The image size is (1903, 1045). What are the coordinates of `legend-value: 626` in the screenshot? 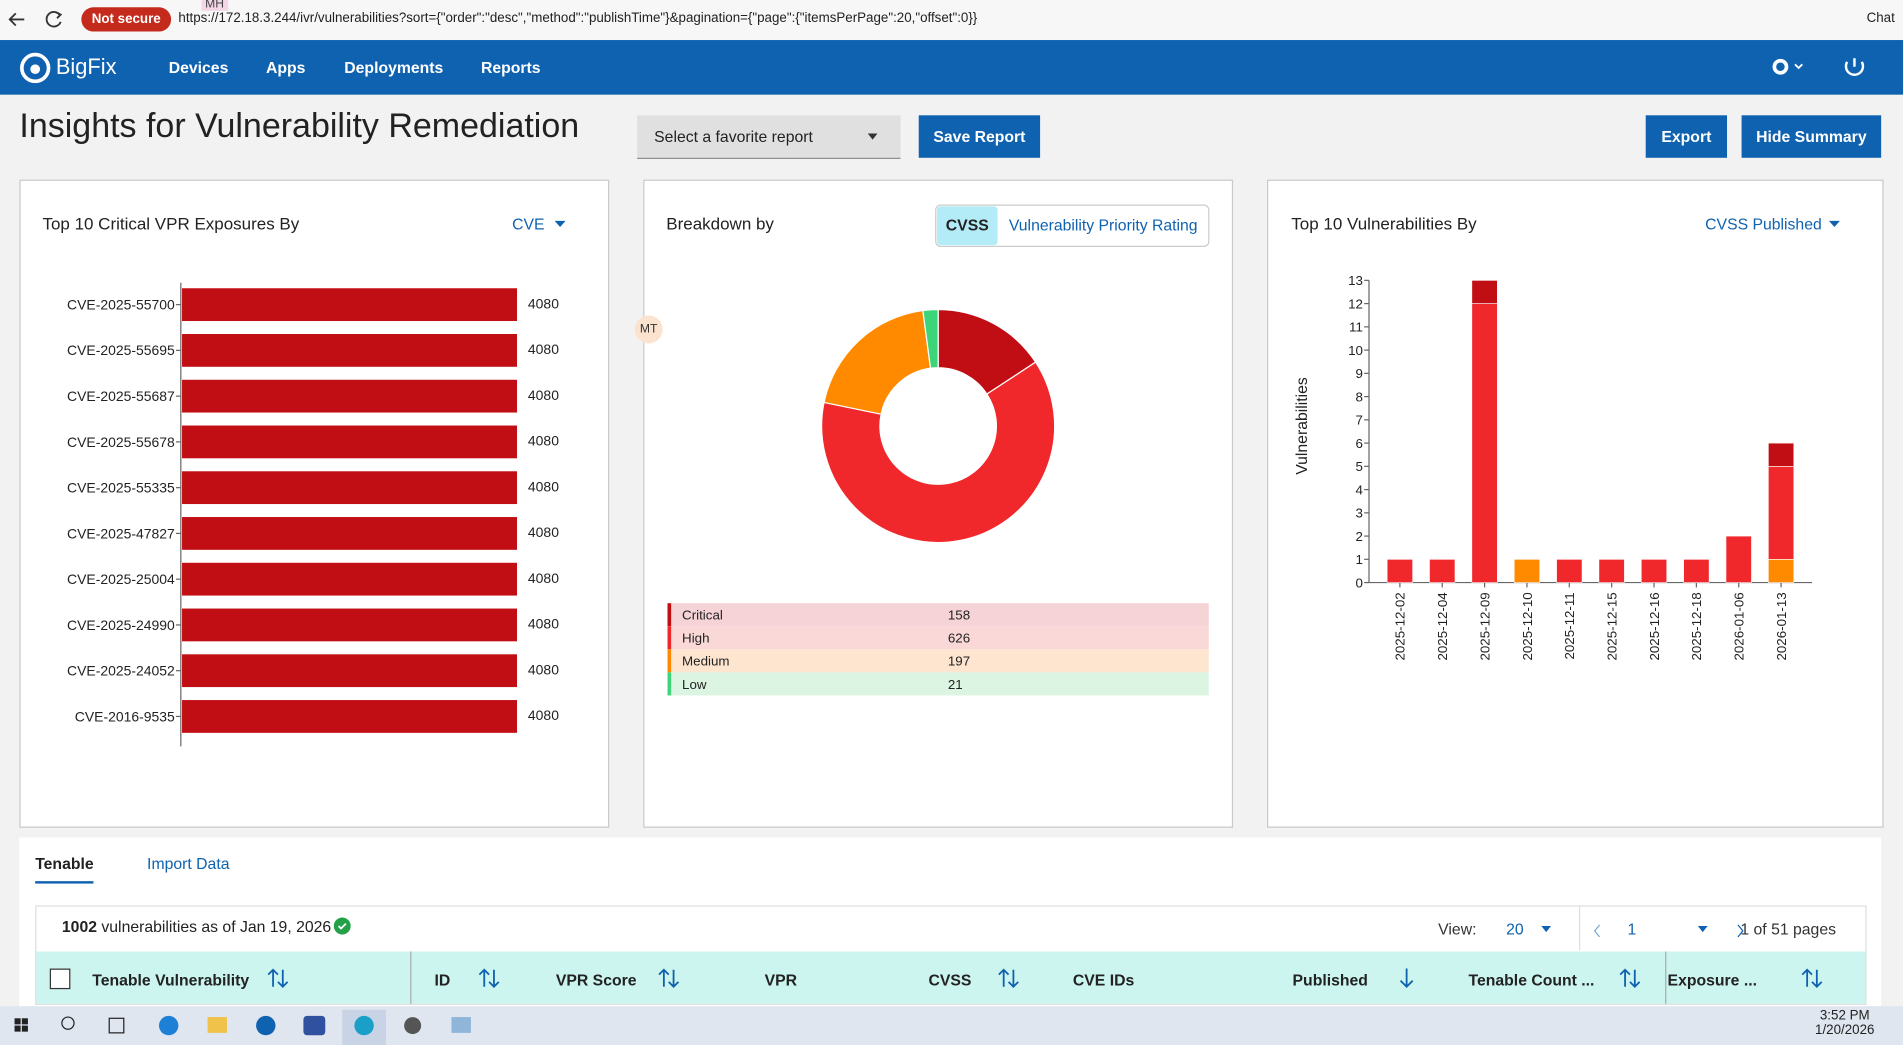 It's located at (959, 638).